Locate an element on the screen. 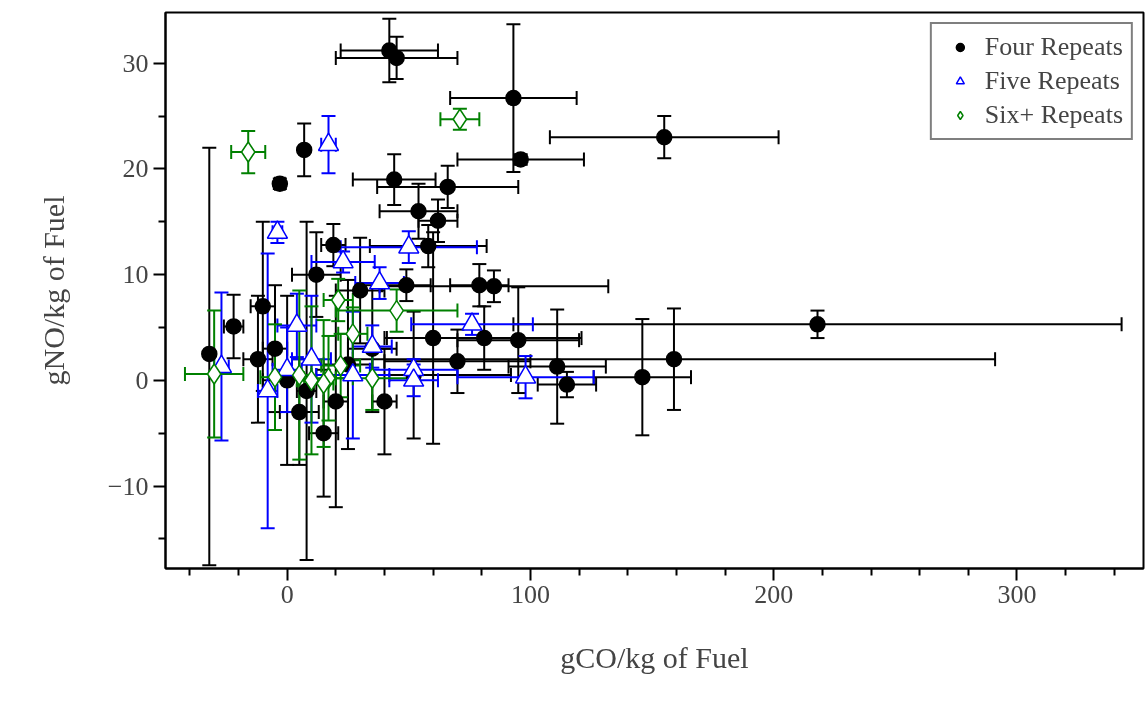 The width and height of the screenshot is (1147, 711). y-tick-label: −10 is located at coordinates (128, 486).